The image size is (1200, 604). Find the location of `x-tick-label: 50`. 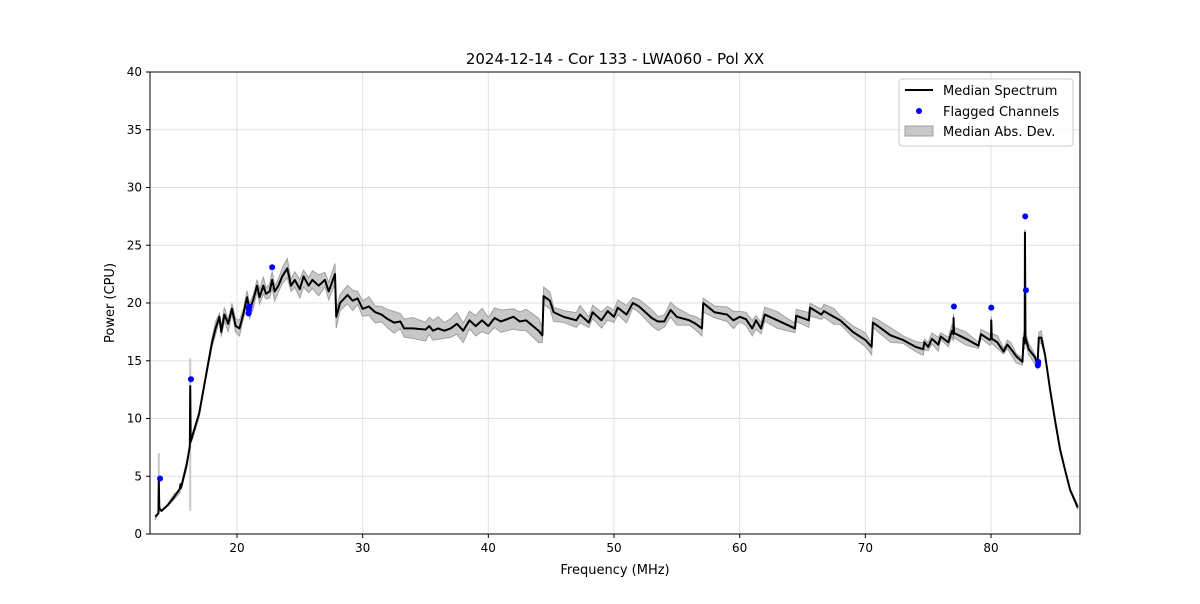

x-tick-label: 50 is located at coordinates (613, 548).